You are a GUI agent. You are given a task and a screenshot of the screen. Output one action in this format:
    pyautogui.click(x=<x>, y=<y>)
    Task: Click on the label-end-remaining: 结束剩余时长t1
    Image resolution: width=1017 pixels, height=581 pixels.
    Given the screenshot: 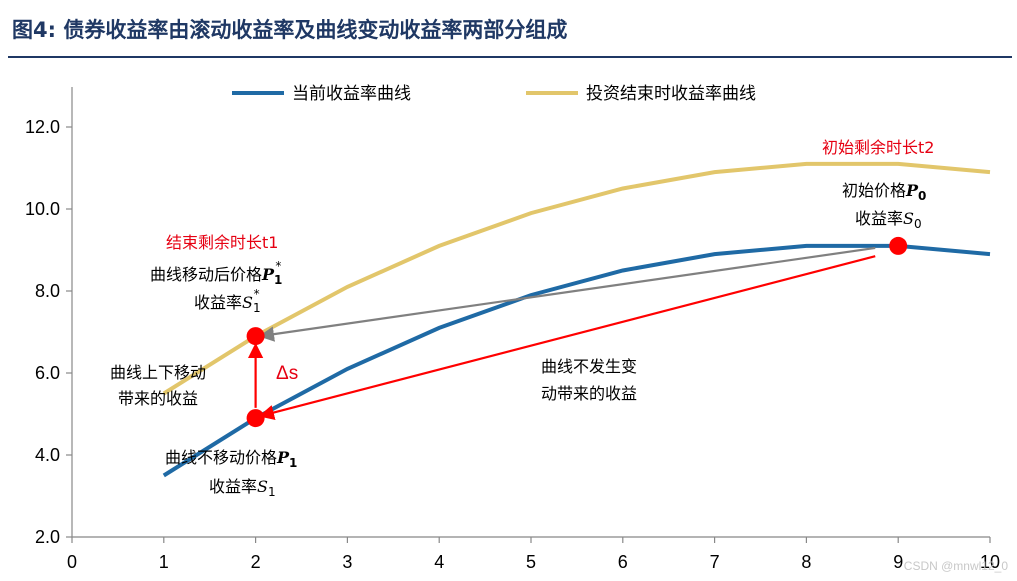 What is the action you would take?
    pyautogui.click(x=222, y=242)
    